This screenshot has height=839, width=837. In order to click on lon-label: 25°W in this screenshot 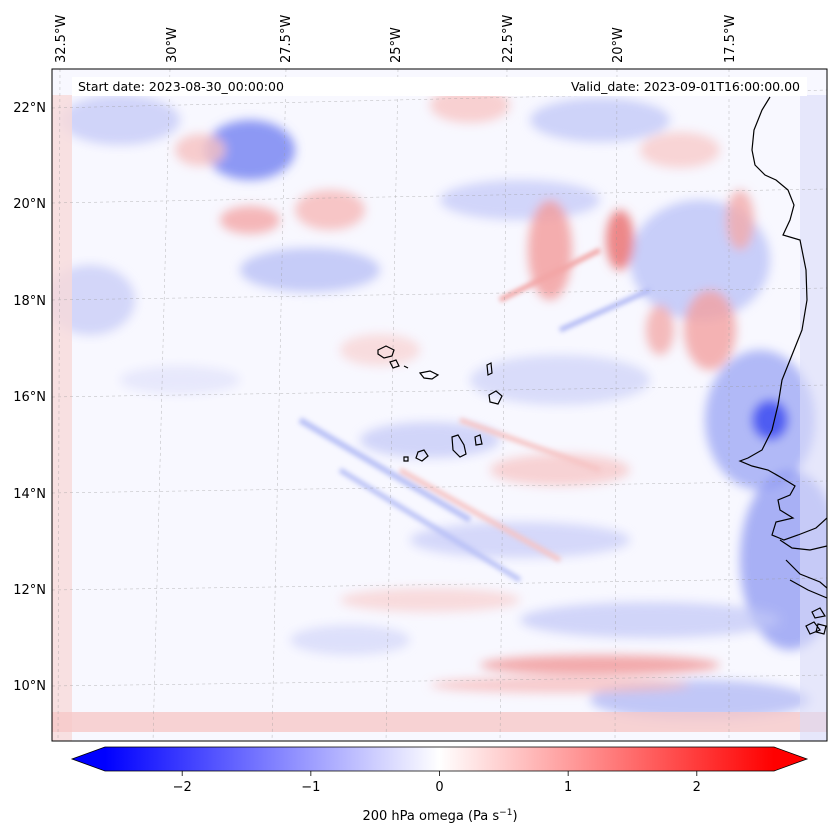, I will do `click(396, 45)`.